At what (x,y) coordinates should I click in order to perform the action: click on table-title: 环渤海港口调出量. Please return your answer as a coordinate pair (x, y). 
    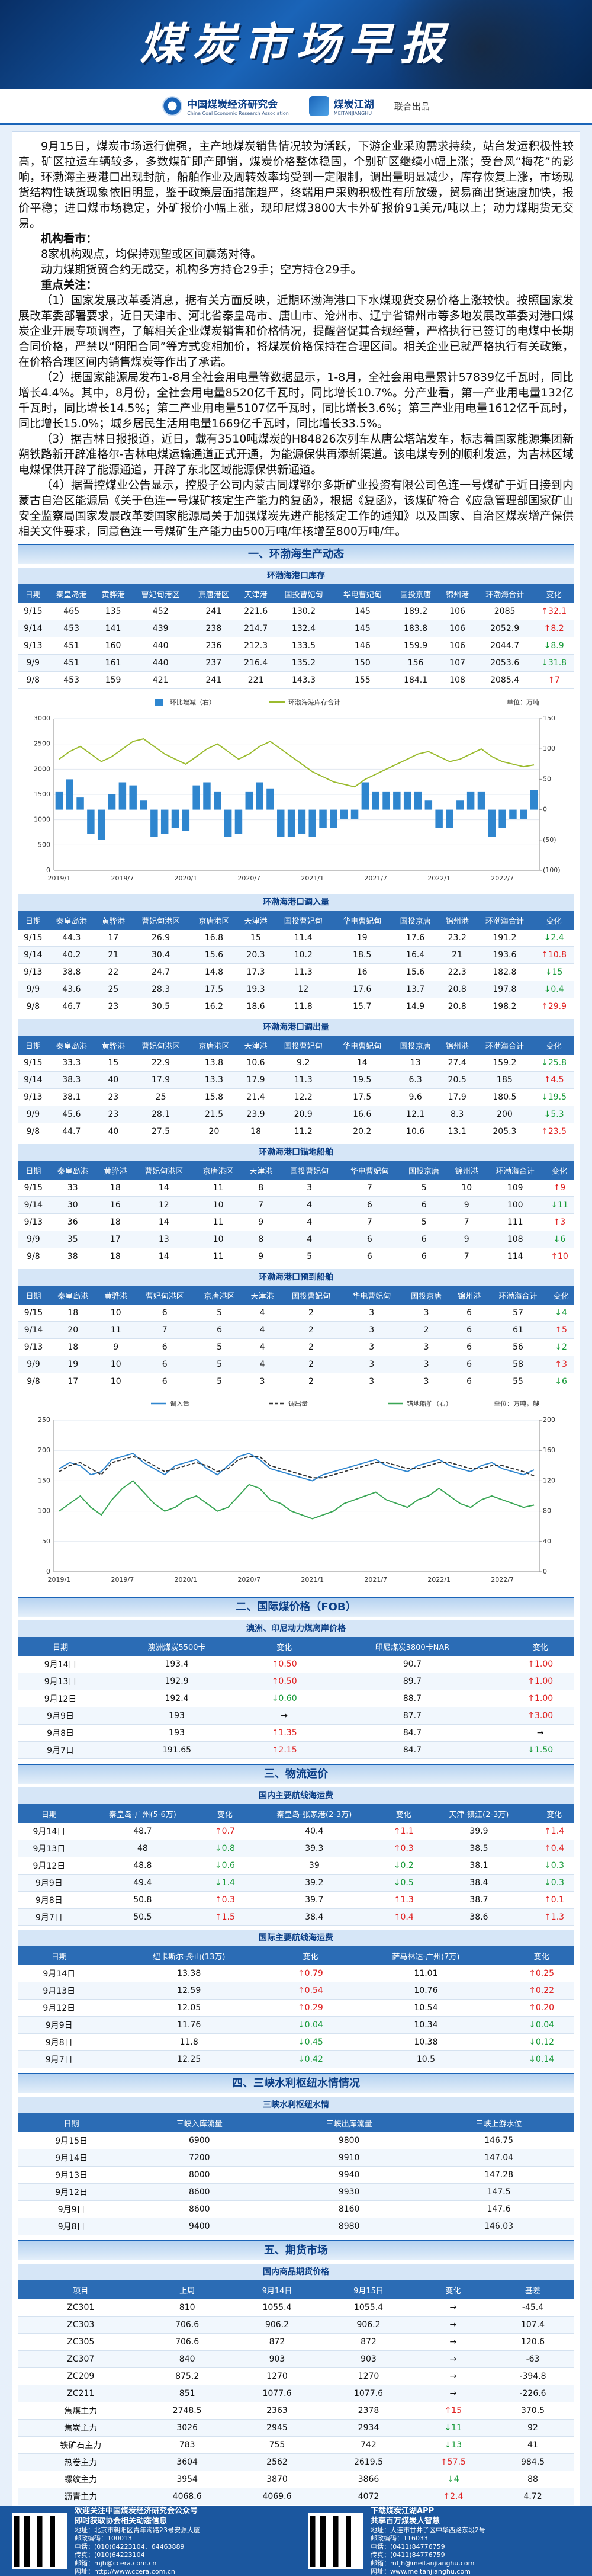
    Looking at the image, I should click on (296, 1027).